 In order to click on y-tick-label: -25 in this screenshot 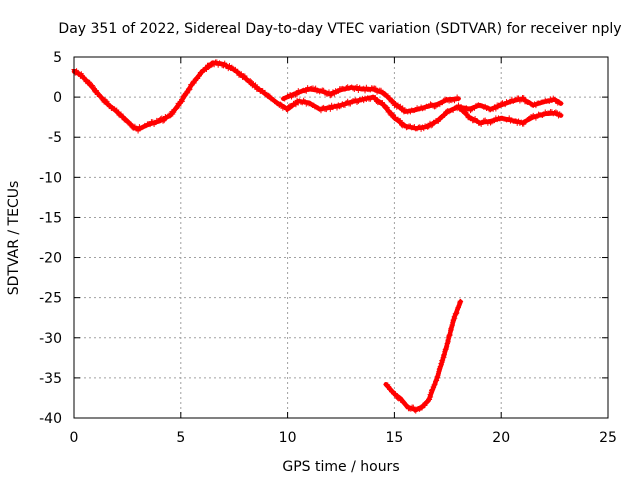, I will do `click(50, 299)`.